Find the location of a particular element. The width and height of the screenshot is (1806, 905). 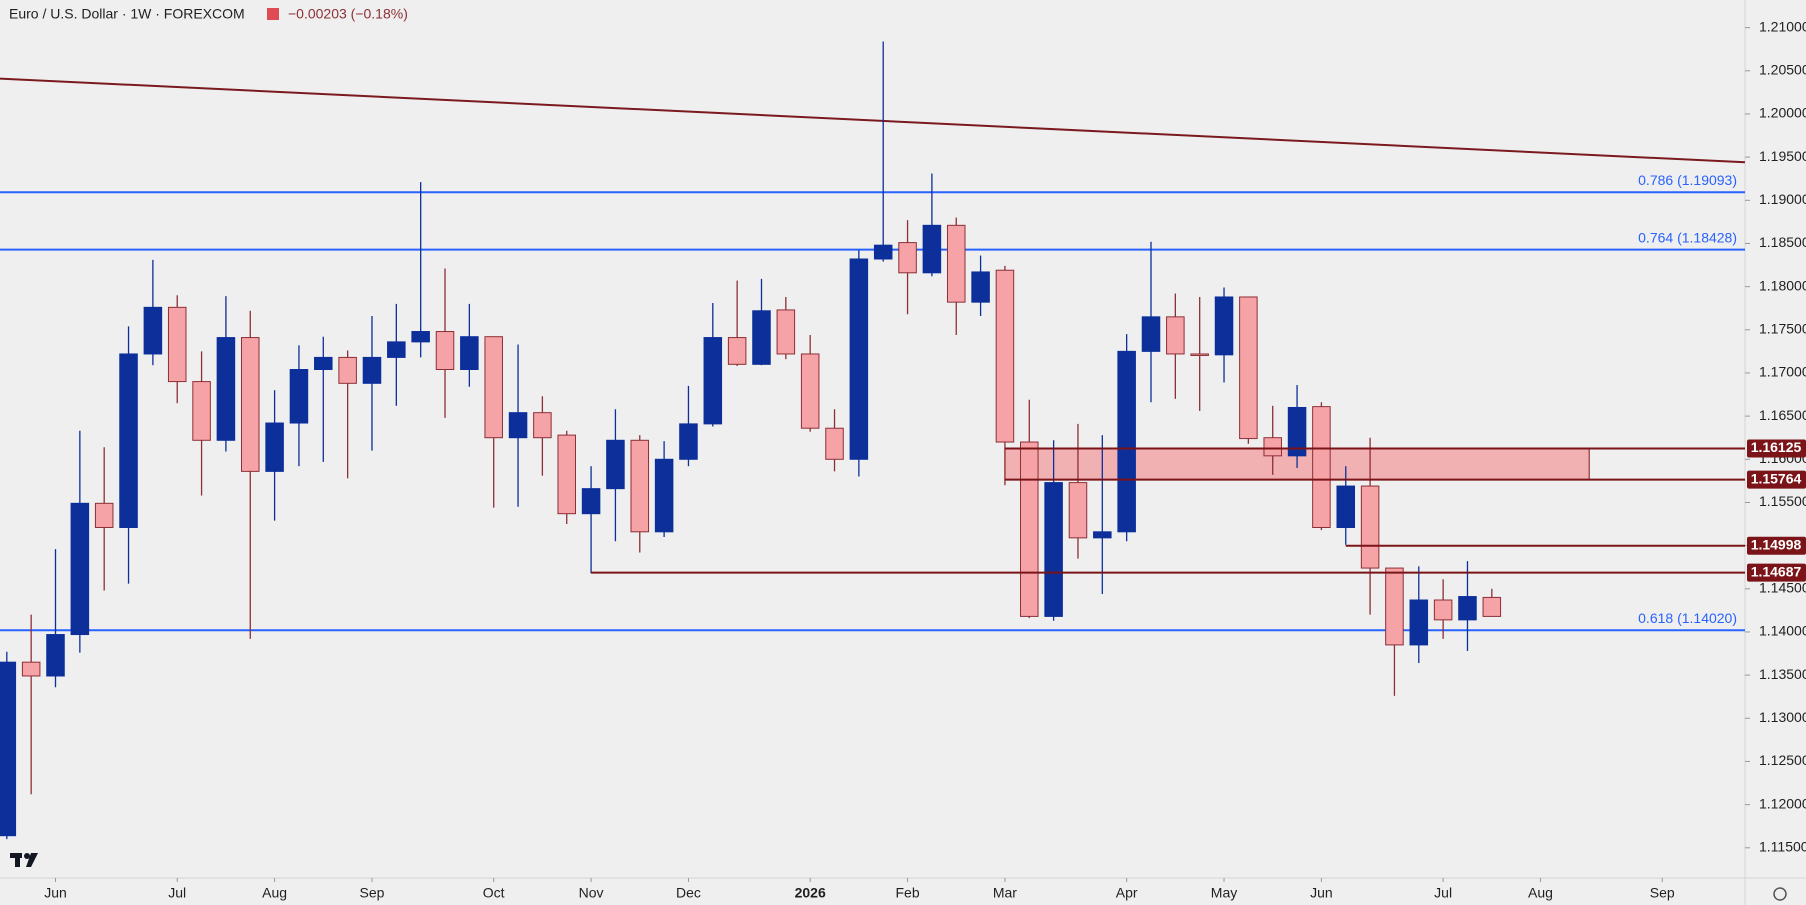

y-tick-label: 1.19500 is located at coordinates (1782, 156).